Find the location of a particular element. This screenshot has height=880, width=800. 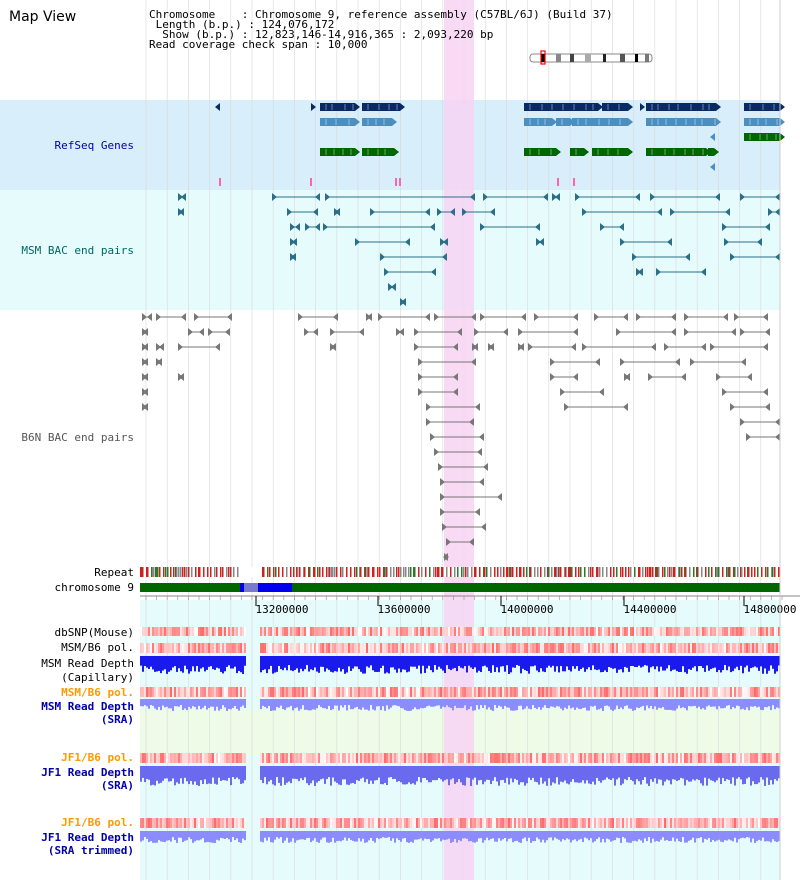

gene-block is located at coordinates (337, 107).